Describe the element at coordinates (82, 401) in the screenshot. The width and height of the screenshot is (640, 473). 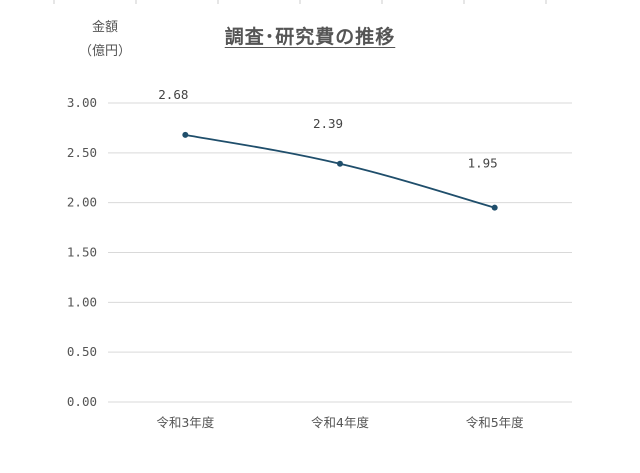
I see `y-tick-label: 0.00` at that location.